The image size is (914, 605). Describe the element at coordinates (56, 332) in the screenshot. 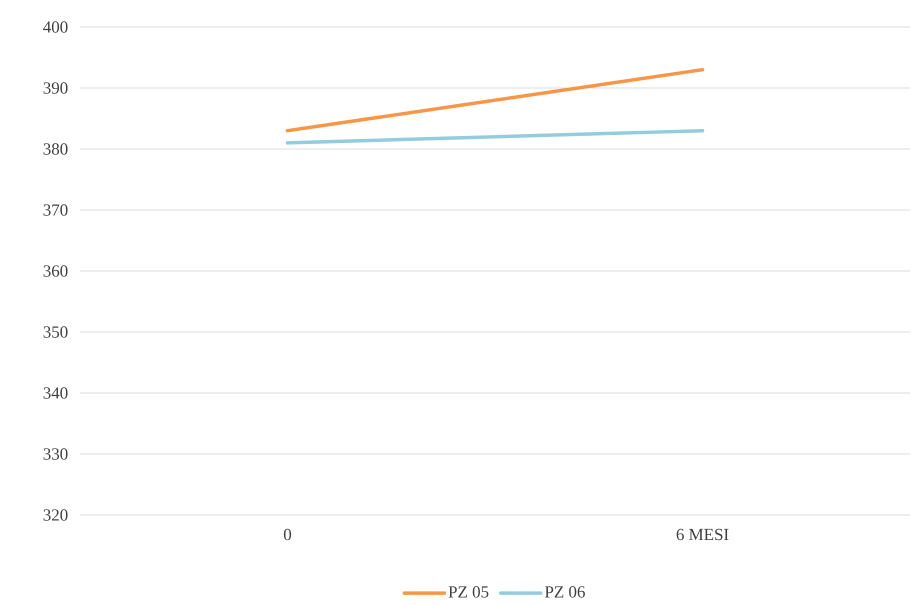

I see `y-tick-label: 350` at that location.